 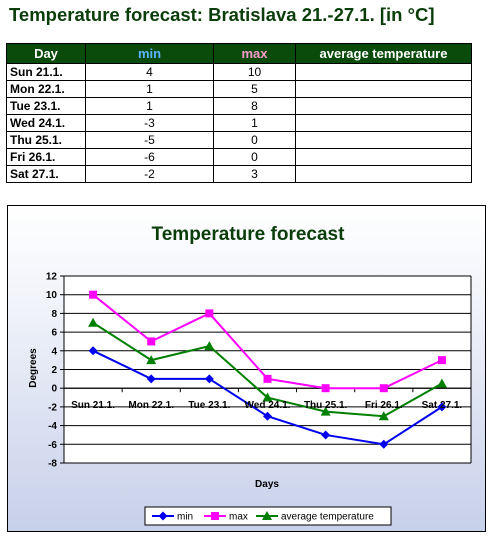 I want to click on y-tick-label: -8, so click(x=52, y=464).